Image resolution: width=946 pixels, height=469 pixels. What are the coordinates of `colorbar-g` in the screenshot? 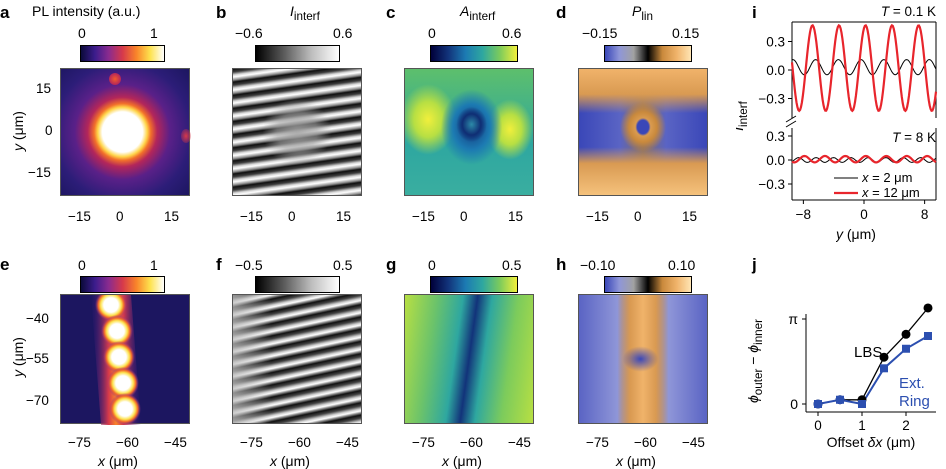 It's located at (474, 284).